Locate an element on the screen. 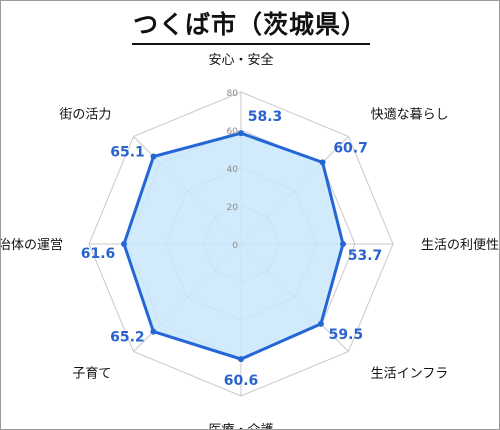 The height and width of the screenshot is (430, 500). chart-title: つくば市（茨城県） is located at coordinates (249, 24).